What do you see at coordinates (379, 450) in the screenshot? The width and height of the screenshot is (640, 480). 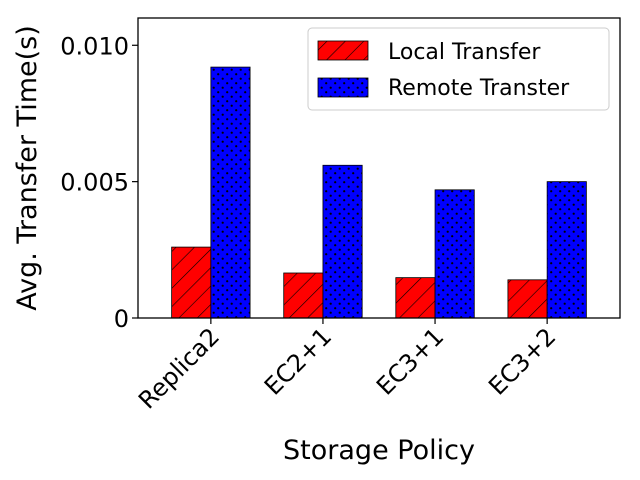 I see `x-axis-title: Storage Policy` at bounding box center [379, 450].